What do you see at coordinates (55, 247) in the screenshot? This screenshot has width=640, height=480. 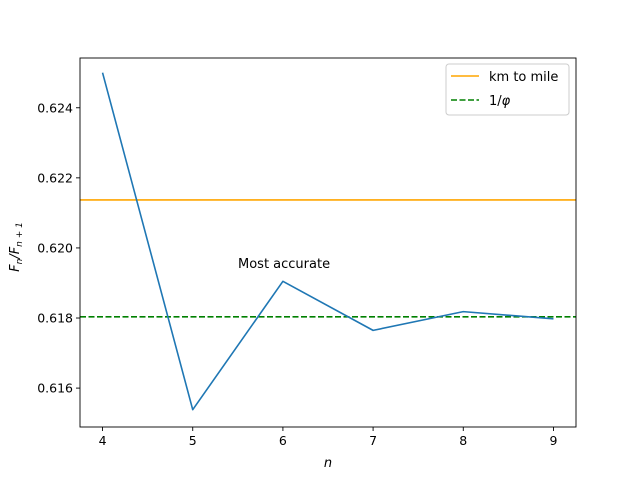 I see `y-tick-label-2: 0.620` at bounding box center [55, 247].